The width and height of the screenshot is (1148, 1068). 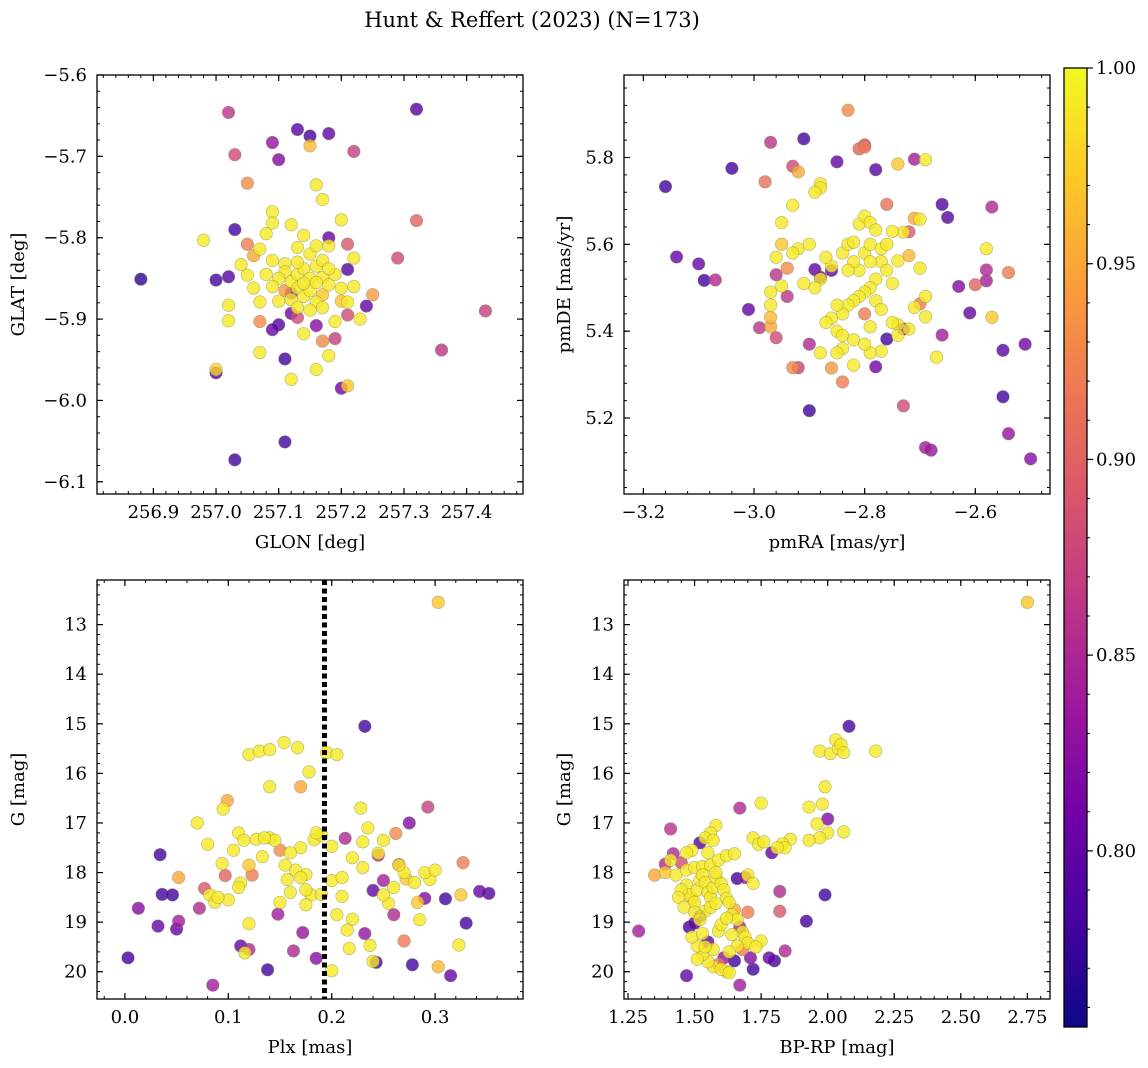 What do you see at coordinates (564, 789) in the screenshot?
I see `y-axis-label: G [mag]` at bounding box center [564, 789].